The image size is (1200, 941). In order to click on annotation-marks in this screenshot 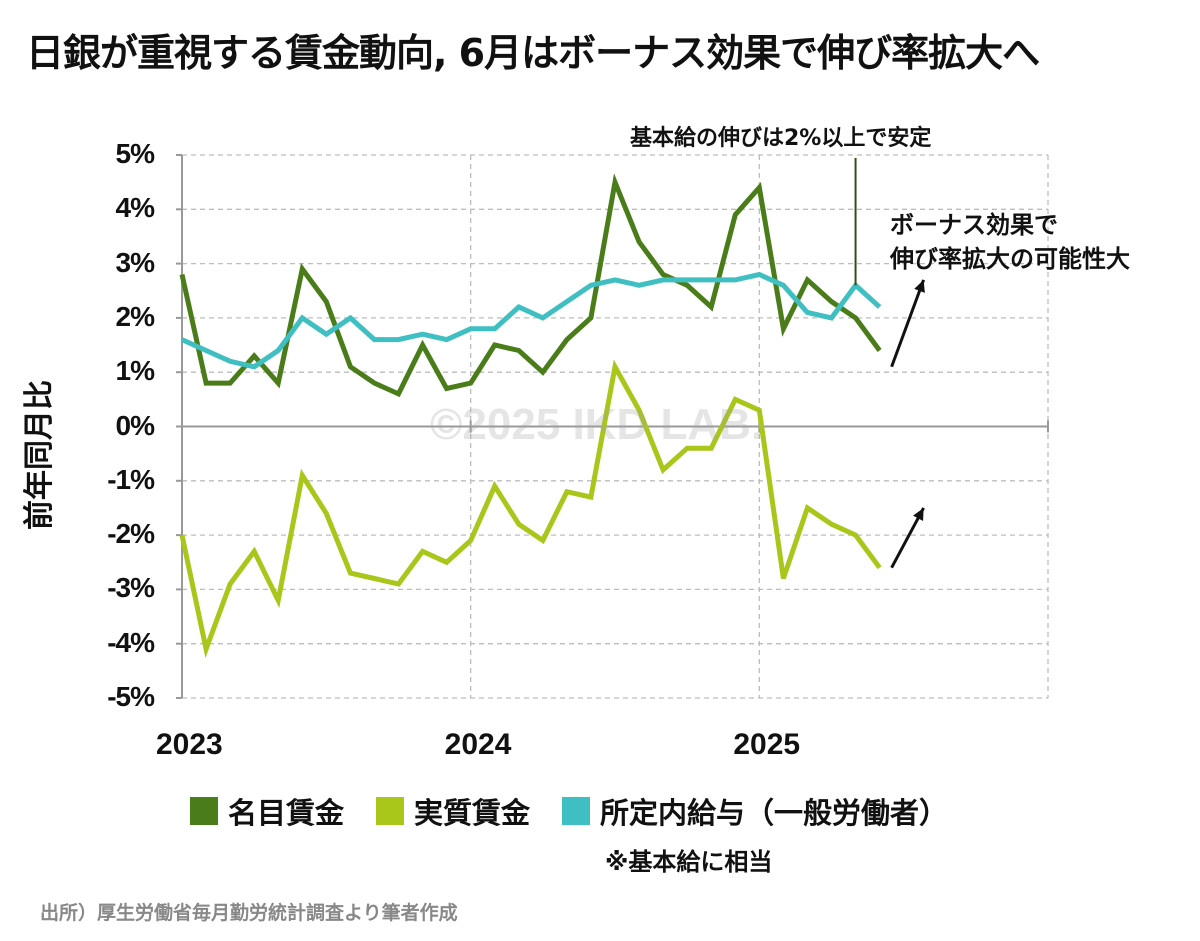, I will do `click(890, 363)`.